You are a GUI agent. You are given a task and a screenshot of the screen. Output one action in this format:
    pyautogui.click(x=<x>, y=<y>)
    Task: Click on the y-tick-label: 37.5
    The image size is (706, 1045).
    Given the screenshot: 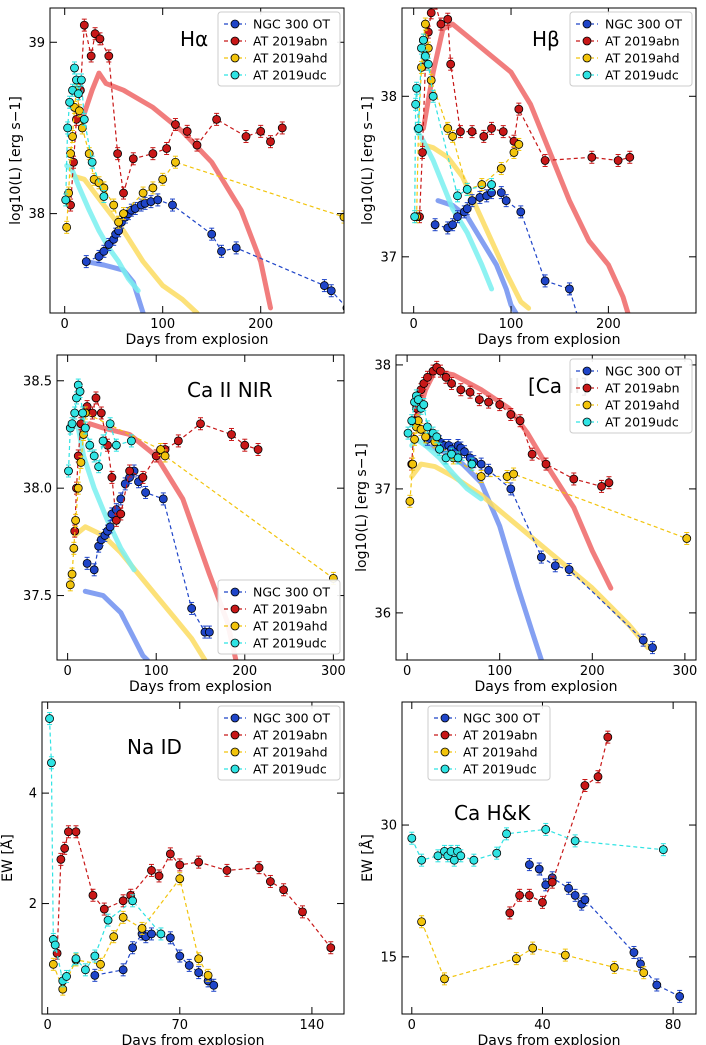 What is the action you would take?
    pyautogui.click(x=37, y=596)
    